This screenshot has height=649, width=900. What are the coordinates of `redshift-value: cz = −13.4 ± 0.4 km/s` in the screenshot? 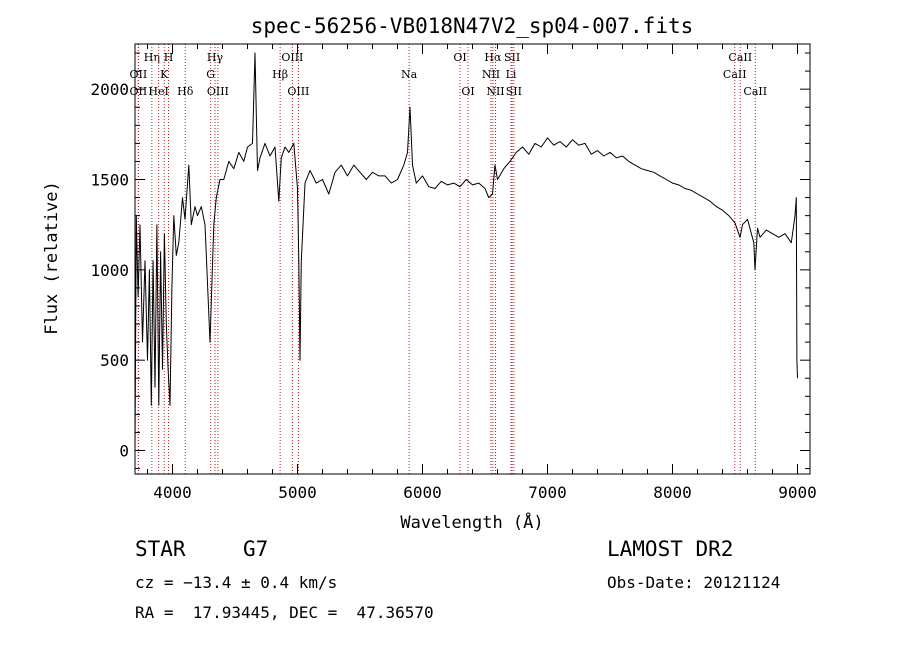 It's located at (236, 582).